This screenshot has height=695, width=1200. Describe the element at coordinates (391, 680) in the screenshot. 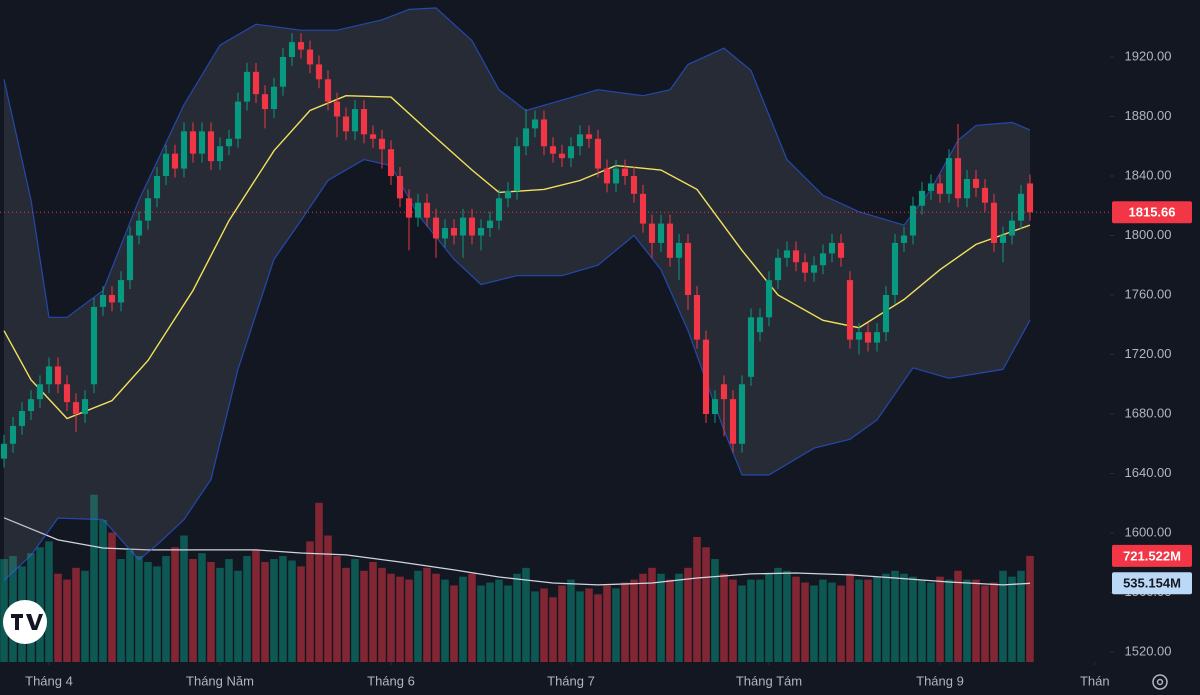

I see `x-tick-label: Tháng 6` at that location.